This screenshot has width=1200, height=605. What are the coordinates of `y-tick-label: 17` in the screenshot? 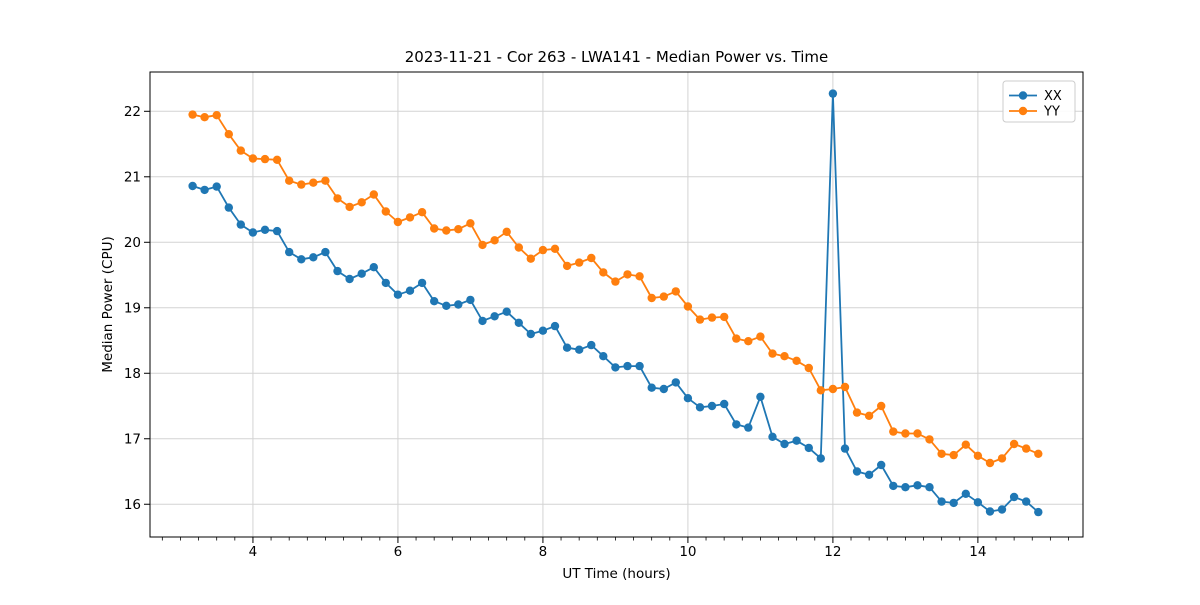 It's located at (132, 439).